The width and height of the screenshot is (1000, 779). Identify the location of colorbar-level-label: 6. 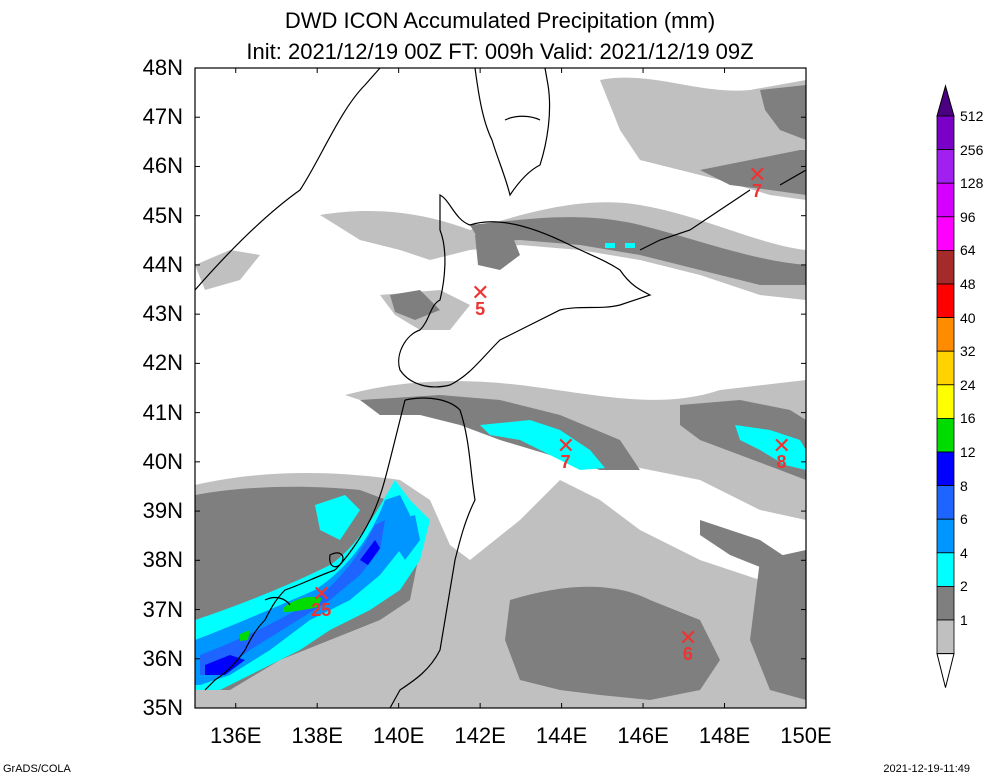
(964, 519).